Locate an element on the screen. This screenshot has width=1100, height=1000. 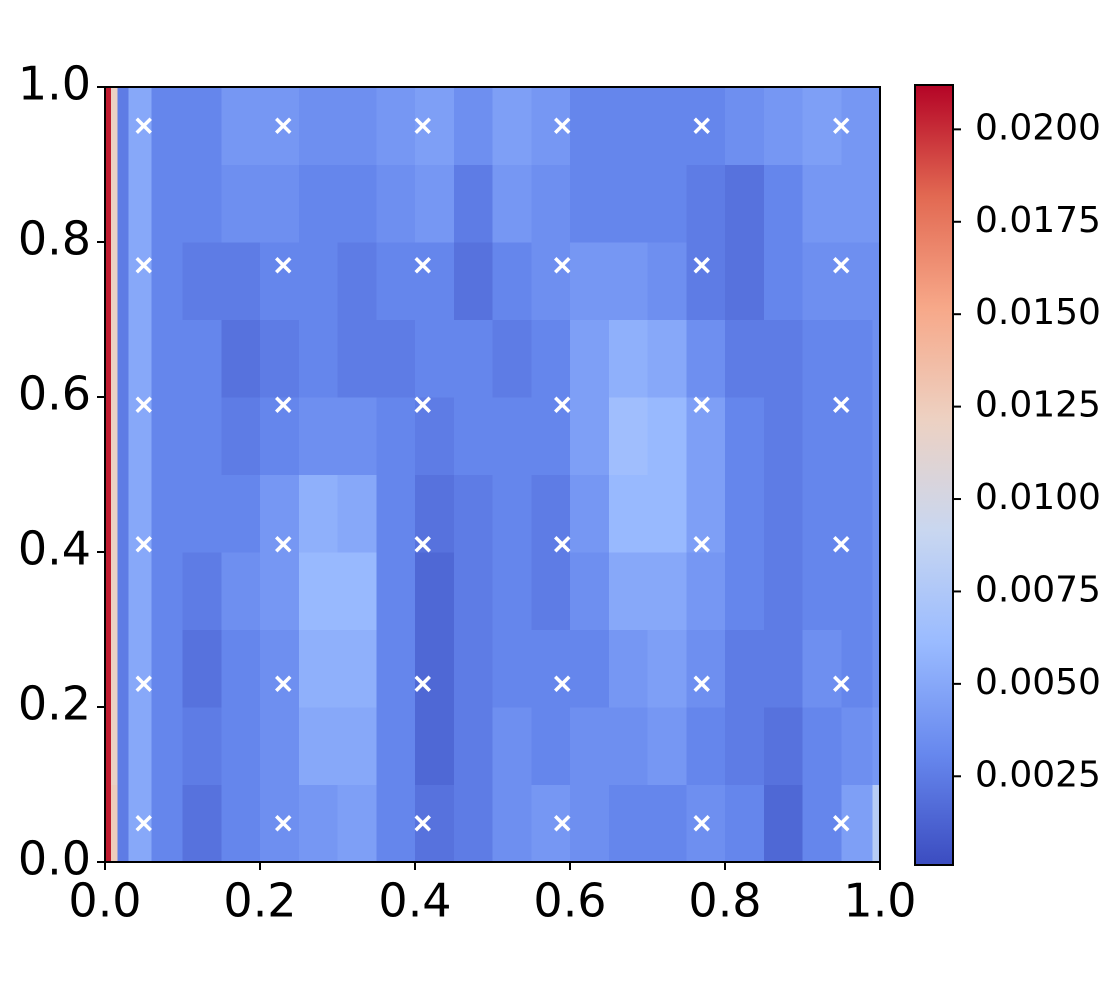
colorbar-tick-label: 0.0125 is located at coordinates (1037, 405).